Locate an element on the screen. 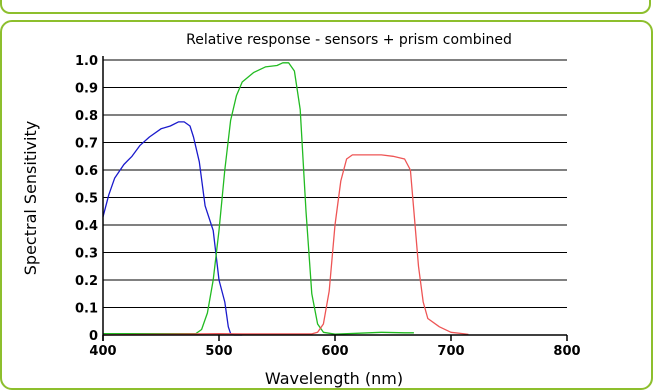 Image resolution: width=653 pixels, height=390 pixels. x-tick-label: 600 is located at coordinates (334, 351).